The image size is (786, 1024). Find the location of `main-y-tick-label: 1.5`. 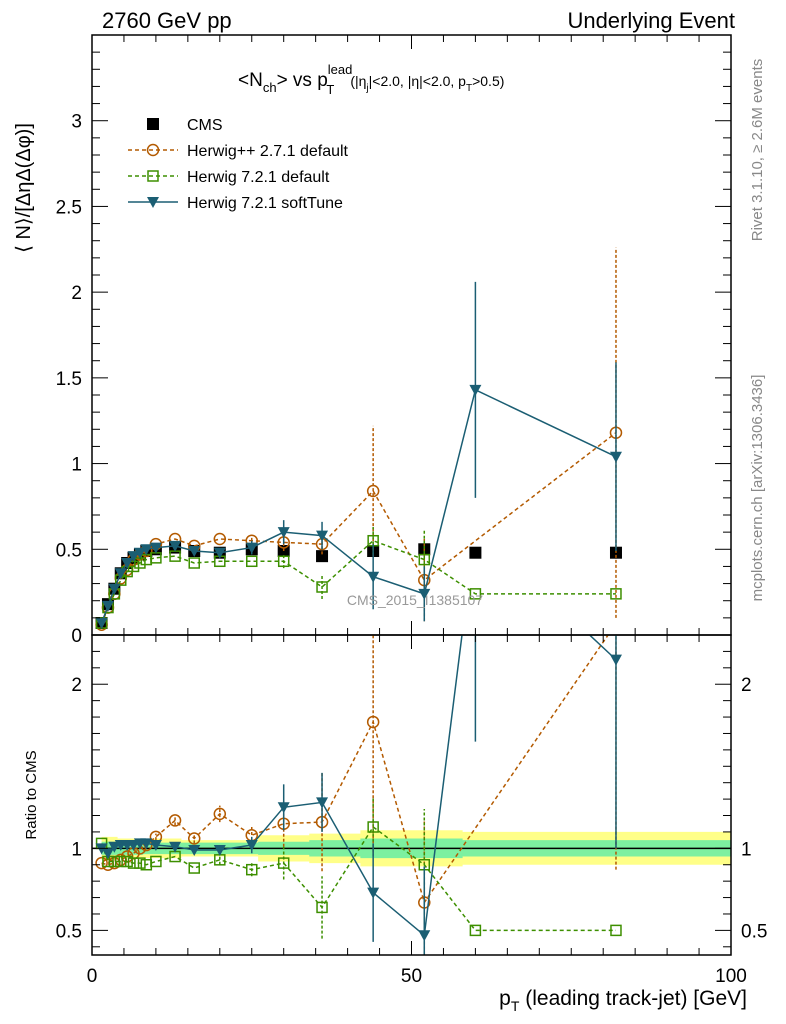

main-y-tick-label: 1.5 is located at coordinates (69, 379).